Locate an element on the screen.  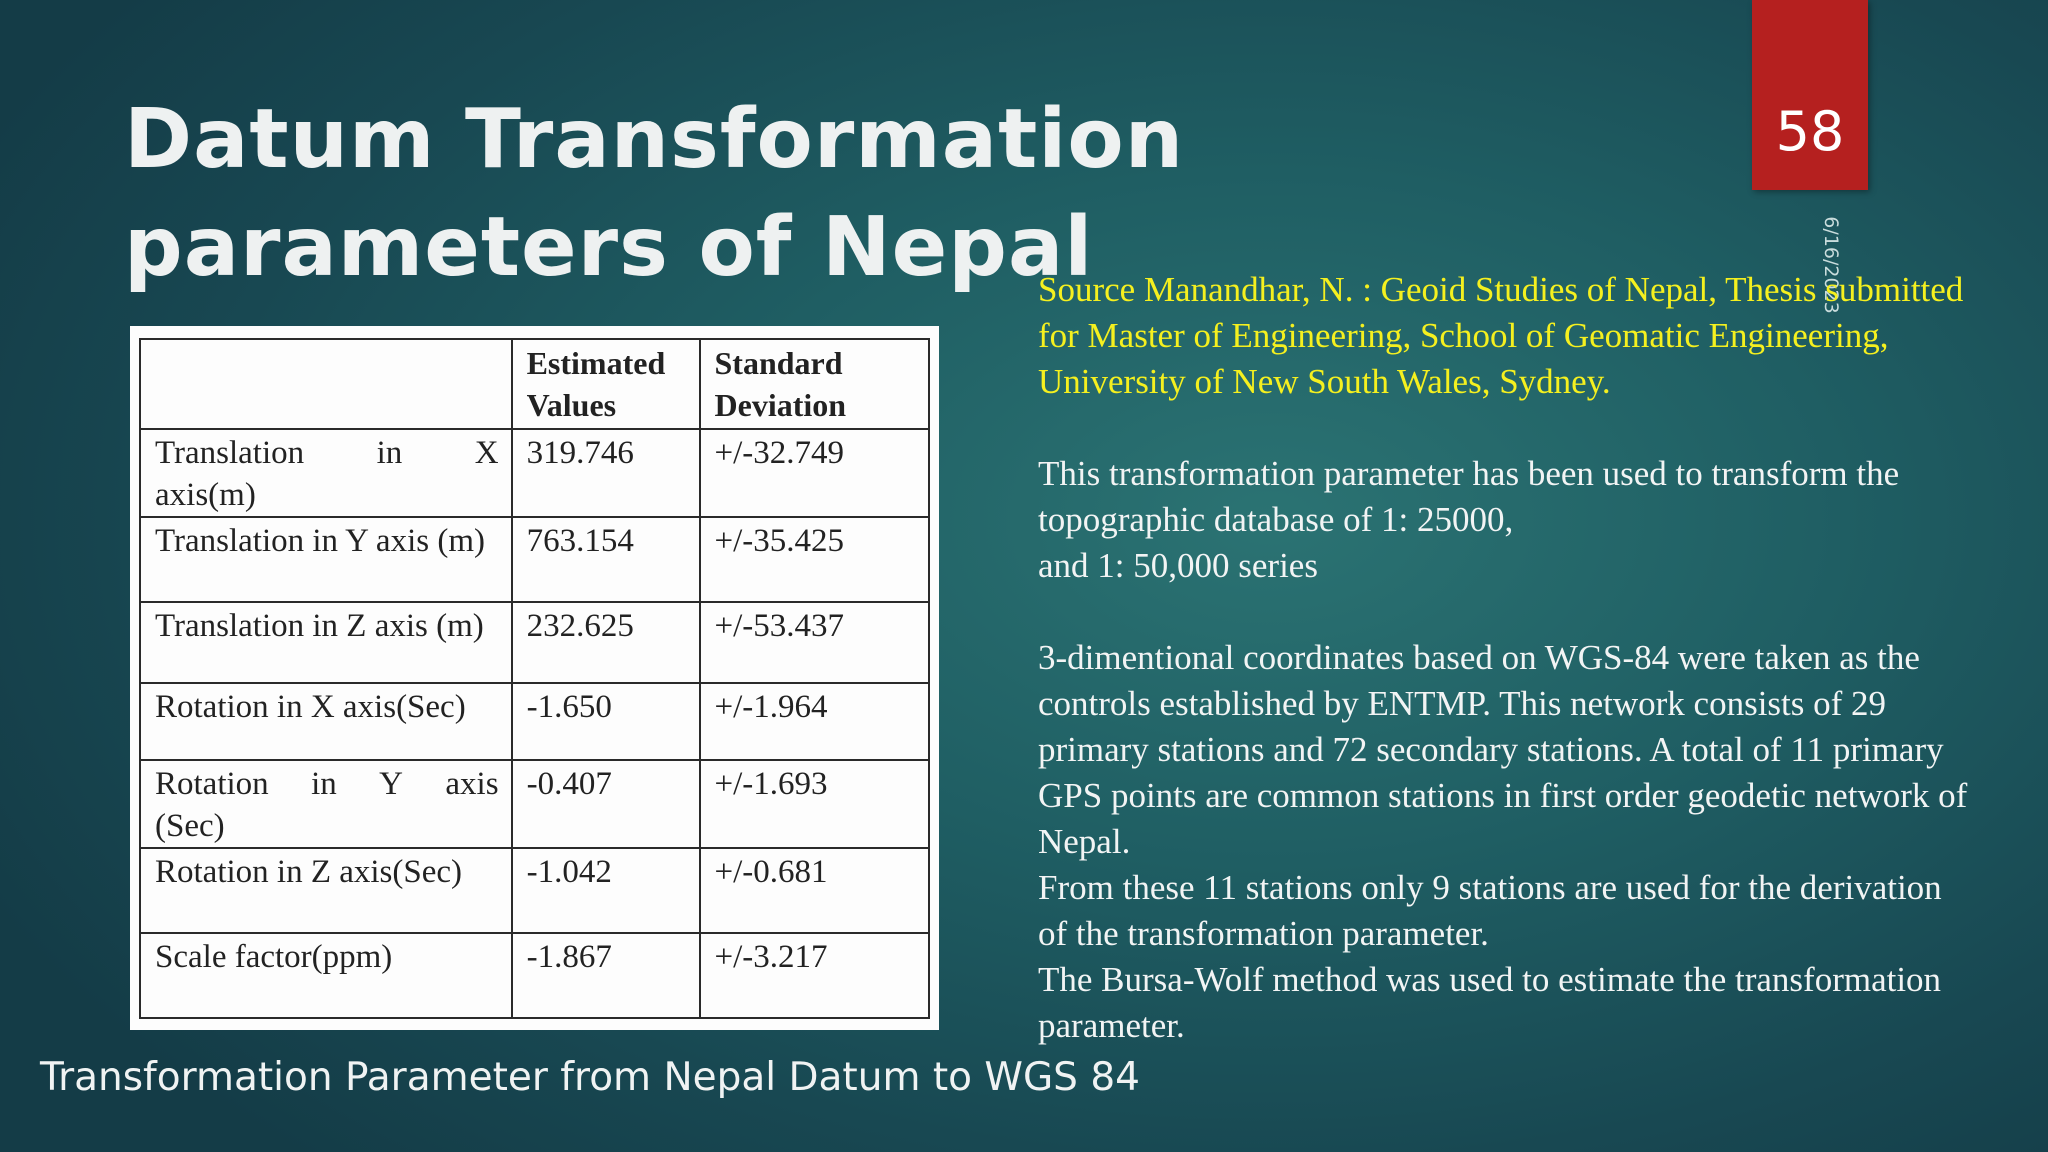
table-header-sd: Standard Deviation is located at coordinates (814, 384).